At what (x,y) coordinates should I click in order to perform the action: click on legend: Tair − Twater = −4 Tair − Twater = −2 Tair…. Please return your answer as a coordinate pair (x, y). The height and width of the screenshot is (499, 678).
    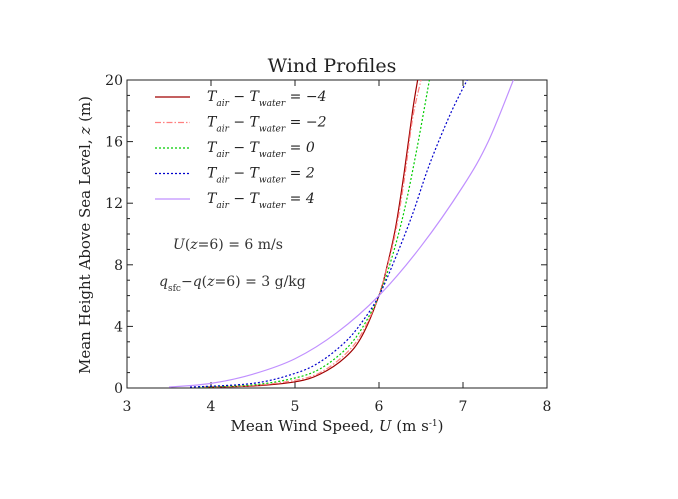
    Looking at the image, I should click on (241, 150).